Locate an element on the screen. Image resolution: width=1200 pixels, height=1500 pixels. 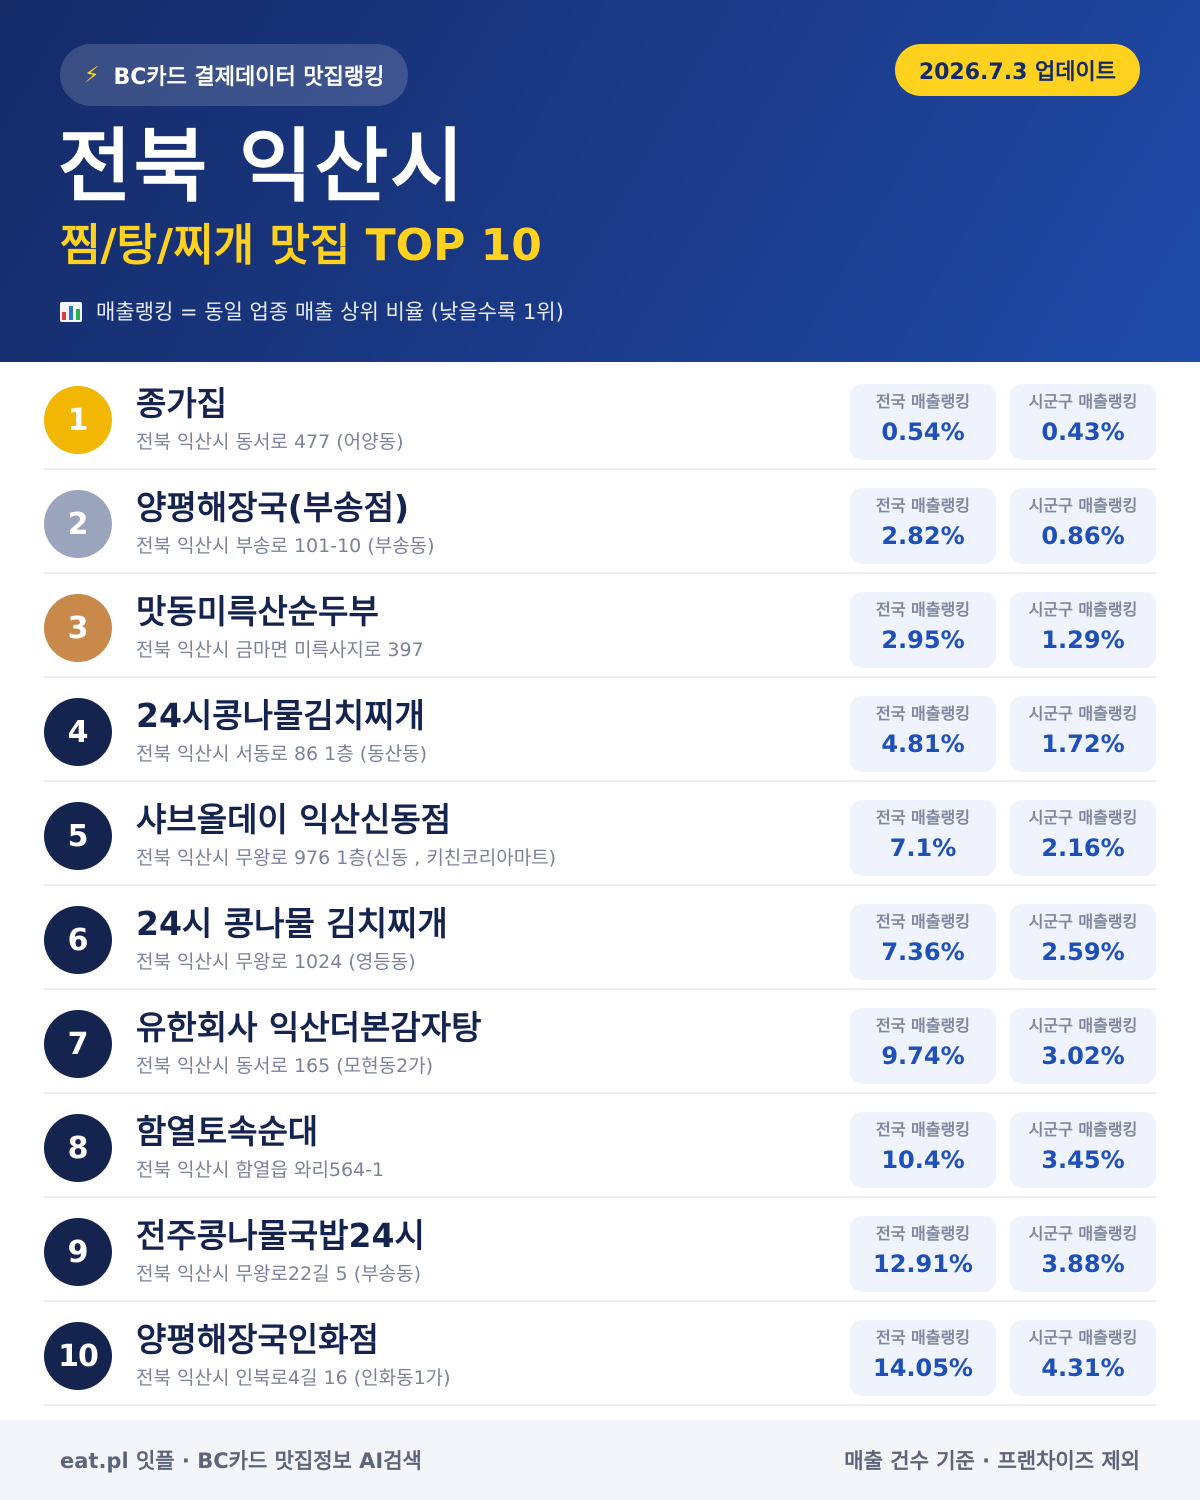
national-ranking-card: 전국 매출랭킹 9.74% is located at coordinates (923, 1046).